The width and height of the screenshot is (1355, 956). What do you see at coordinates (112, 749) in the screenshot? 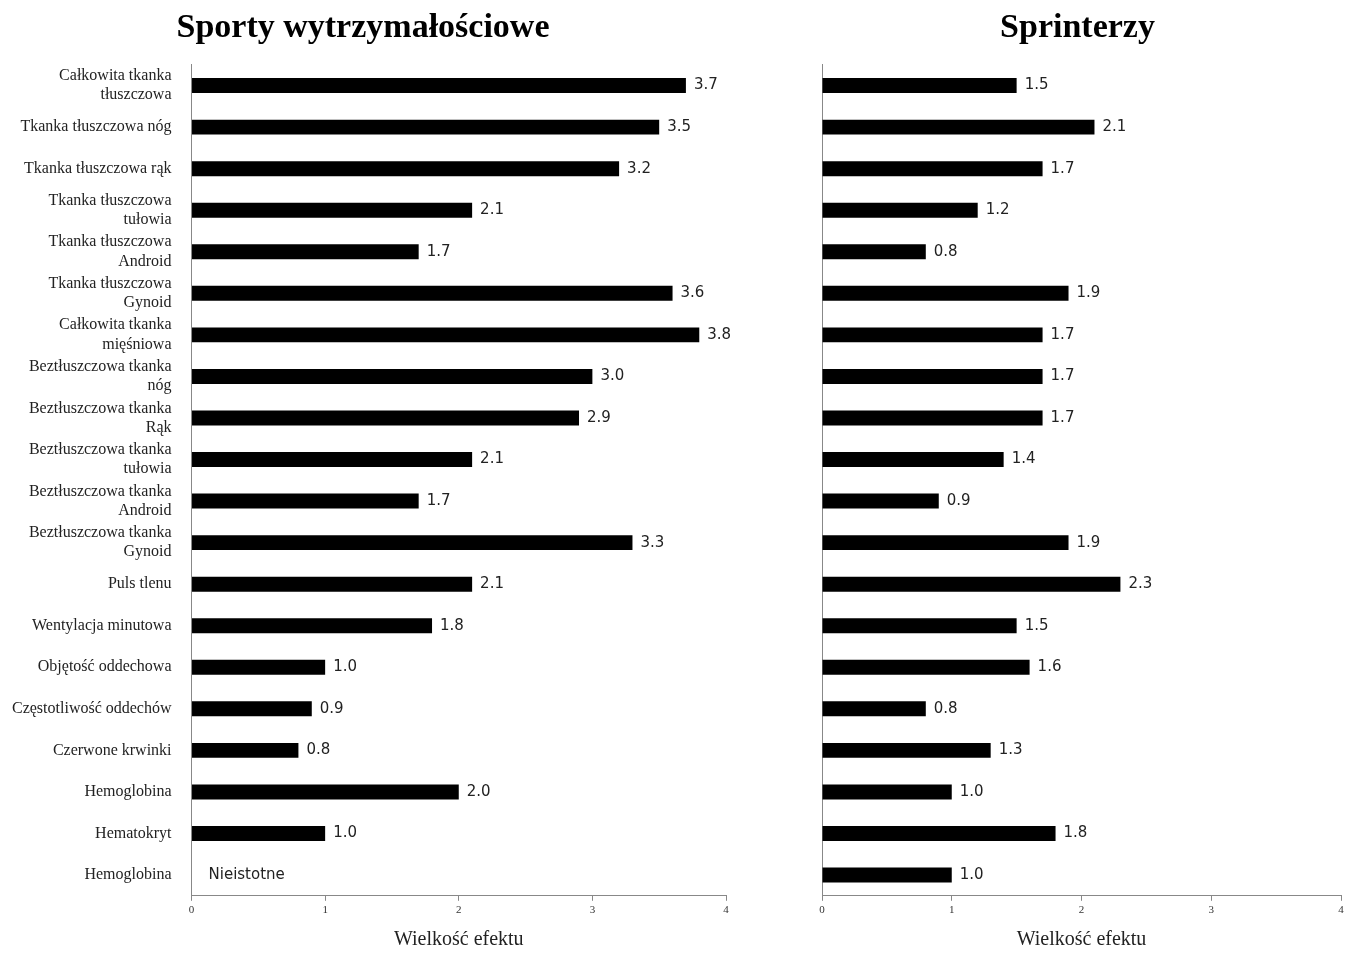
I see `y-tick-label: Czerwone krwinki` at bounding box center [112, 749].